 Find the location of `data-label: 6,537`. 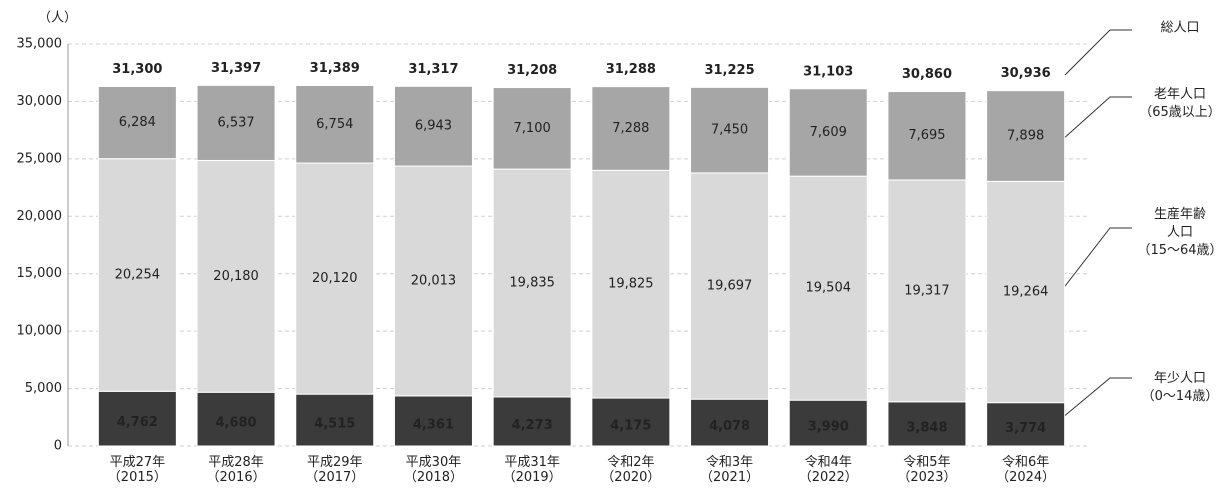

data-label: 6,537 is located at coordinates (235, 122).